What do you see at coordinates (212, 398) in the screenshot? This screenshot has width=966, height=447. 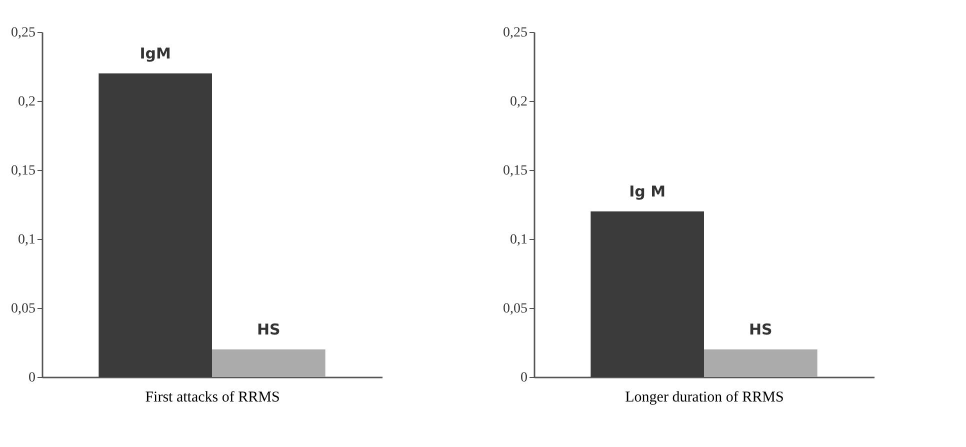 I see `x-axis-title: First attacks of RRMS` at bounding box center [212, 398].